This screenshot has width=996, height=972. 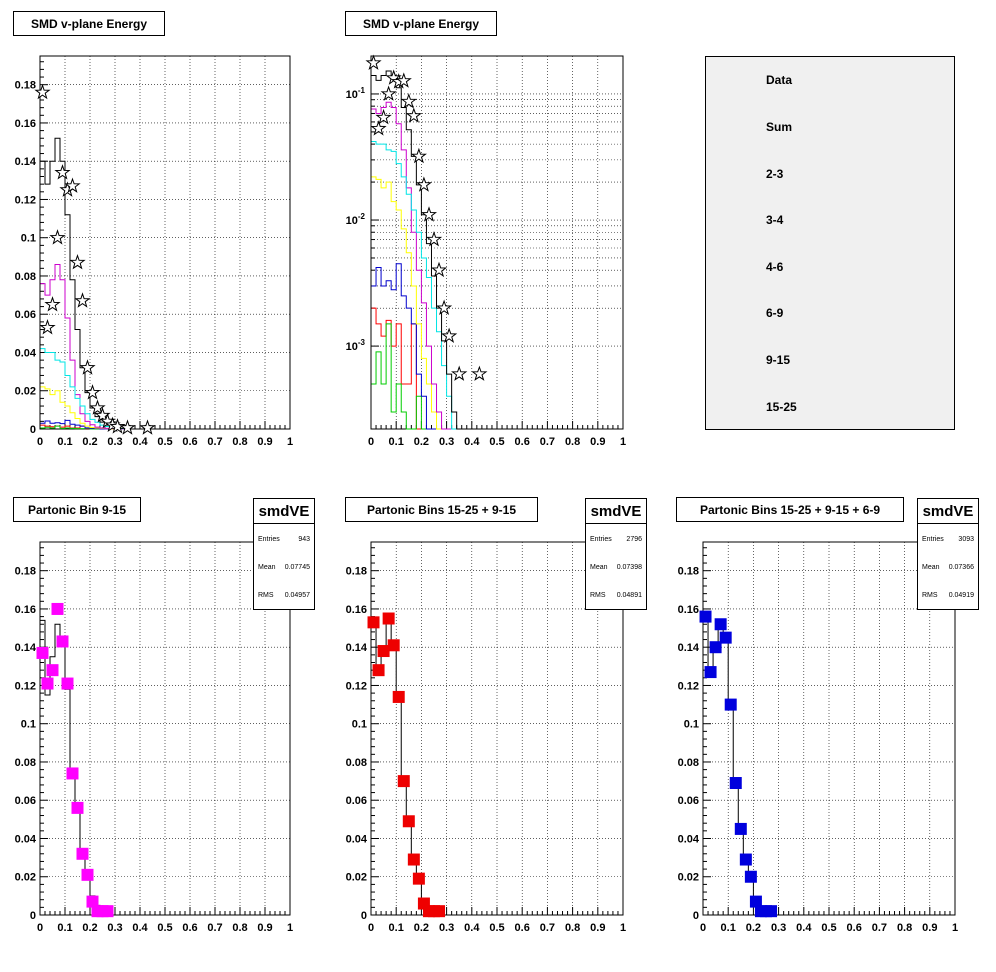 What do you see at coordinates (781, 407) in the screenshot?
I see `legend-label-15-25: 15-25` at bounding box center [781, 407].